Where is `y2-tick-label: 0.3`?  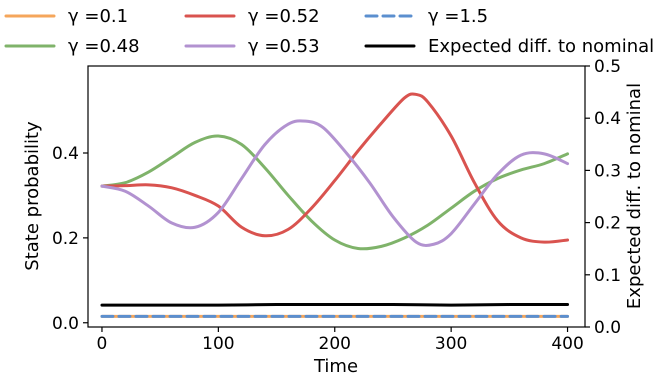 y2-tick-label: 0.3 is located at coordinates (607, 171).